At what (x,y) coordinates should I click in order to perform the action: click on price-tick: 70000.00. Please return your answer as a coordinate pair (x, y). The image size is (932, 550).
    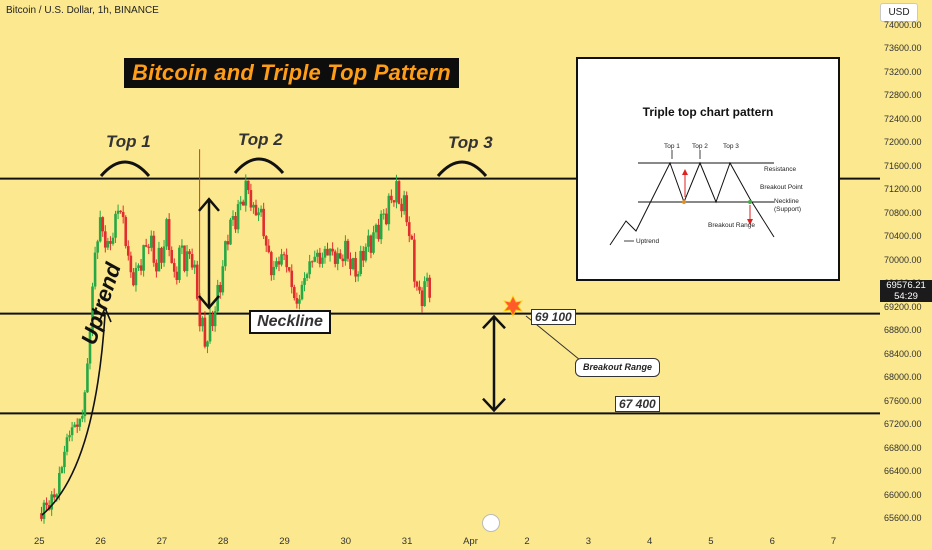
    Looking at the image, I should click on (903, 259).